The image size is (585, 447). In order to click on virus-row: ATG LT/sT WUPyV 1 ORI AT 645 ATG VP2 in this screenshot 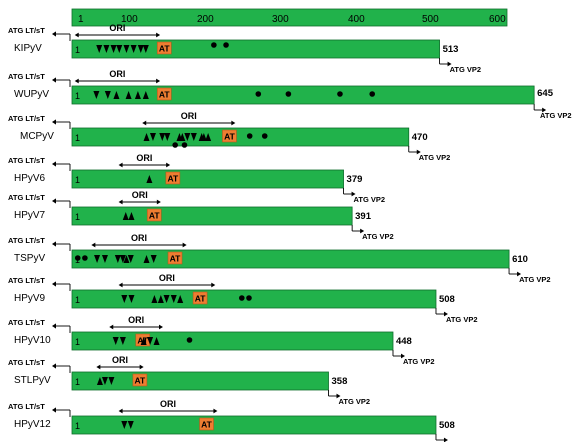, I will do `click(290, 94)`.